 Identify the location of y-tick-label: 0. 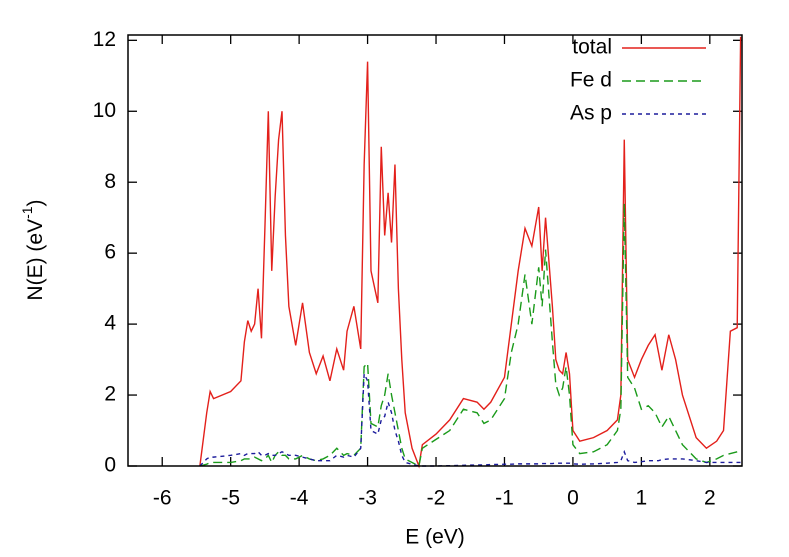
(110, 465).